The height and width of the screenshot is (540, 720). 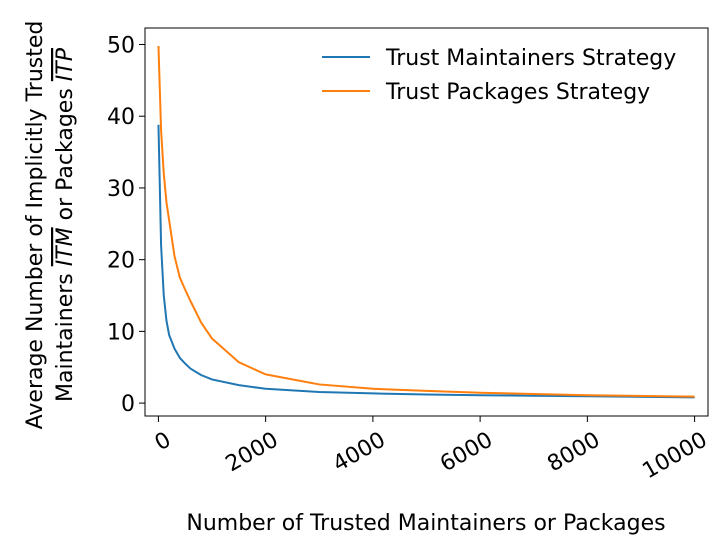 What do you see at coordinates (121, 45) in the screenshot?
I see `y-tick-label: 50` at bounding box center [121, 45].